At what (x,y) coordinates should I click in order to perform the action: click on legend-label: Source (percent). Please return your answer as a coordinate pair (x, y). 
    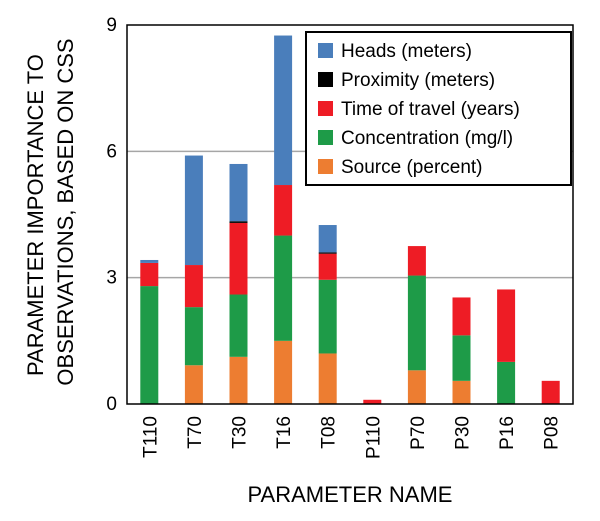
    Looking at the image, I should click on (412, 167).